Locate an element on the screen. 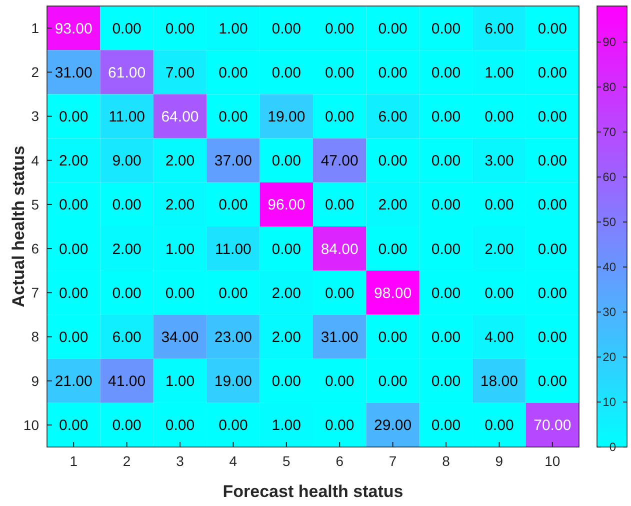  color-bar-label: 70 is located at coordinates (609, 132).